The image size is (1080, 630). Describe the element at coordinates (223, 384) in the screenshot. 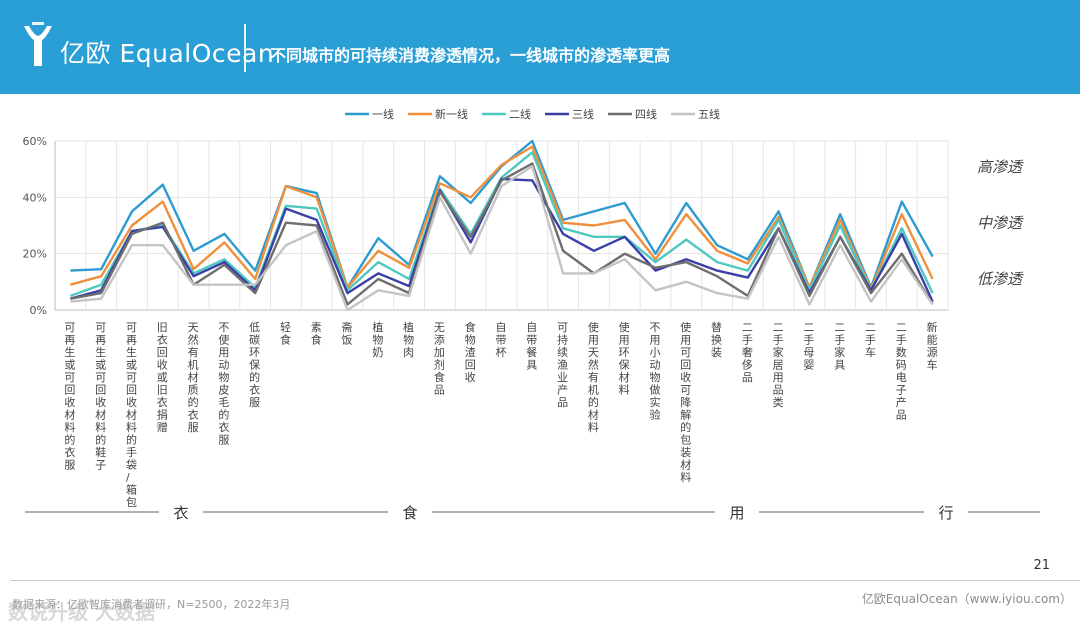

I see `category-label-6: 不使用动物皮毛的衣服` at that location.